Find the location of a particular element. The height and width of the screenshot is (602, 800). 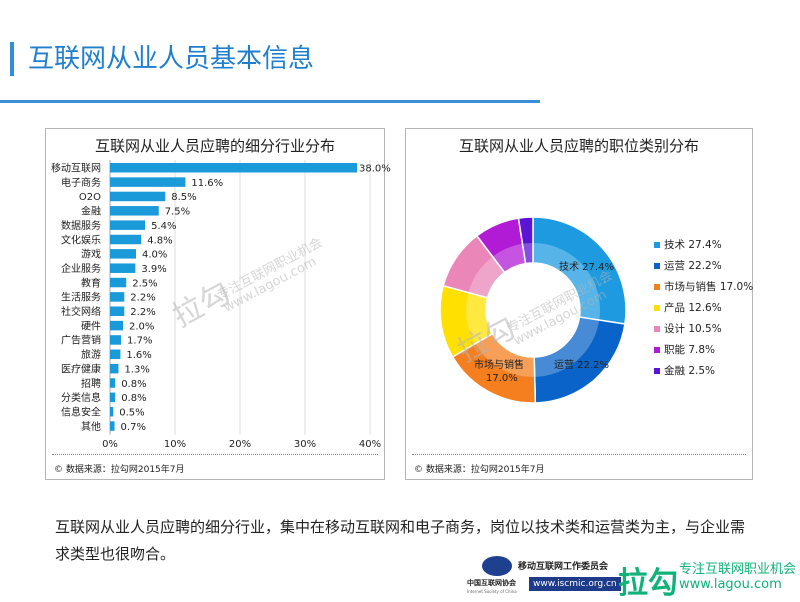

data-label: 2.0% is located at coordinates (141, 326).